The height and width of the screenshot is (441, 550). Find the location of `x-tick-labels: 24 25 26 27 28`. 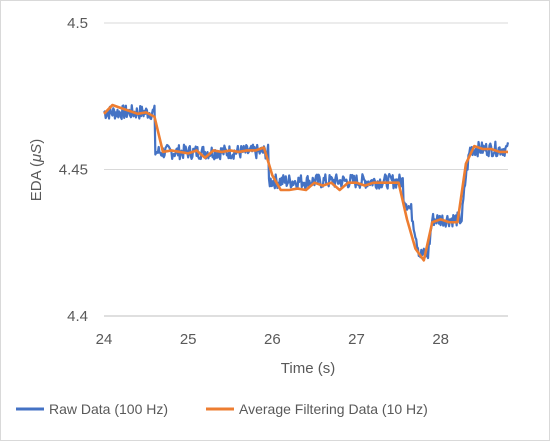

x-tick-labels: 24 25 26 27 28 is located at coordinates (272, 339).